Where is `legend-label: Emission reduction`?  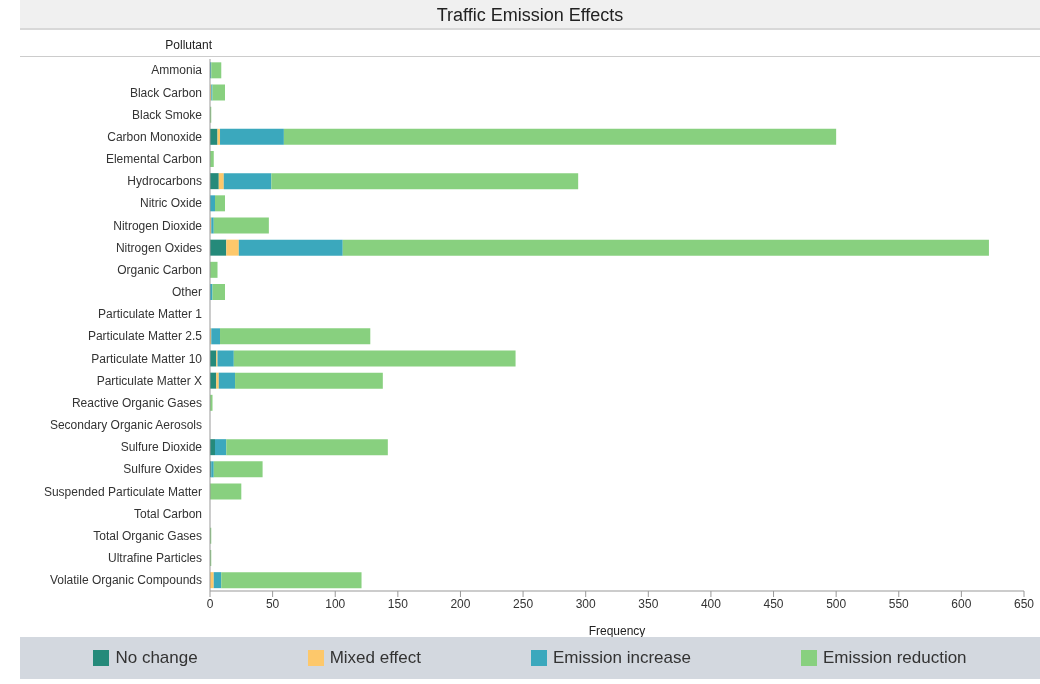 legend-label: Emission reduction is located at coordinates (894, 658).